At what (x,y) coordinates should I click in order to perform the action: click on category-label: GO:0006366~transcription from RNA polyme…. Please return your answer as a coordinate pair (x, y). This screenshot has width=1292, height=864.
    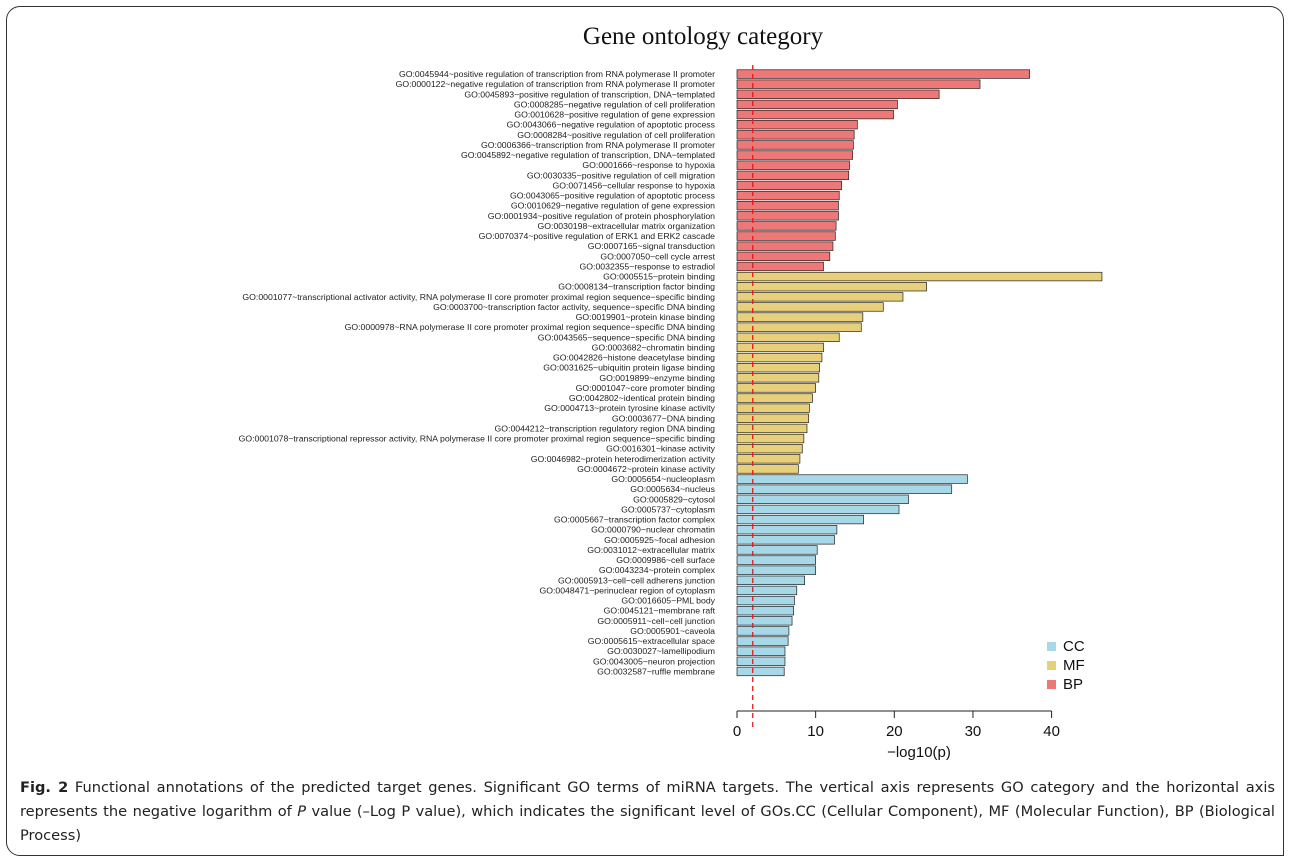
    Looking at the image, I should click on (598, 145).